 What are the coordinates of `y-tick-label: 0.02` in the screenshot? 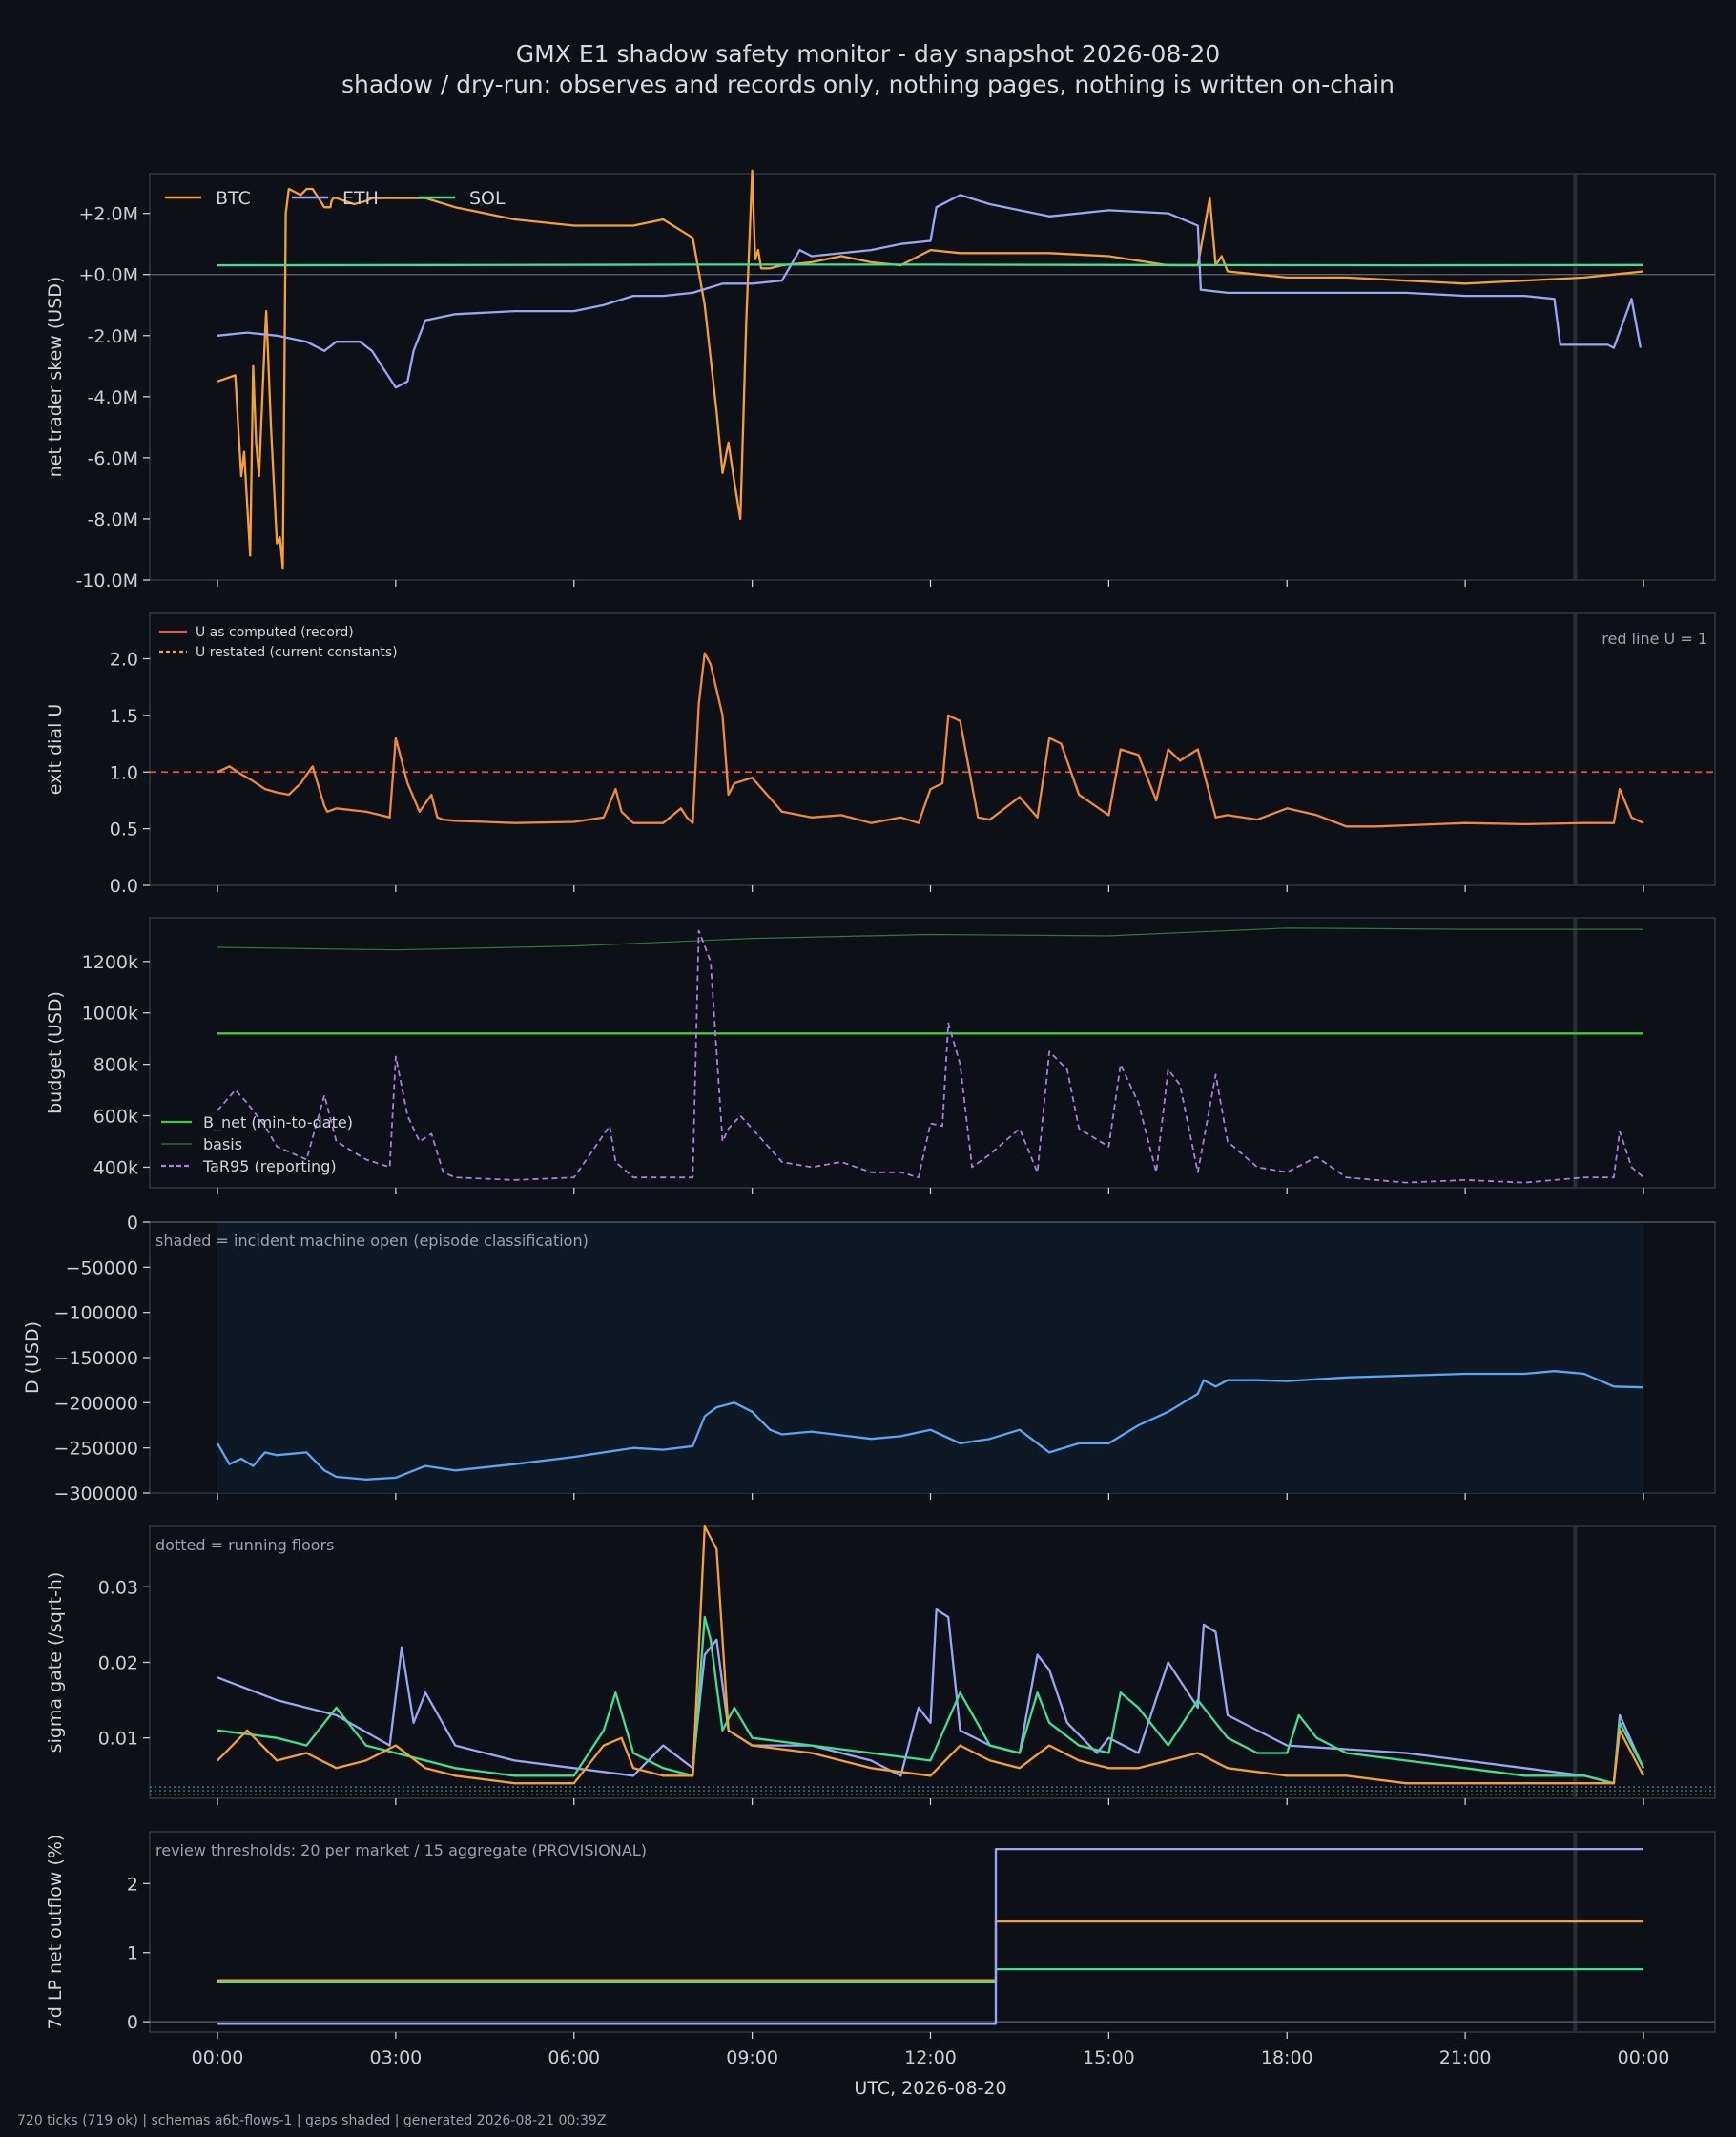 It's located at (118, 1663).